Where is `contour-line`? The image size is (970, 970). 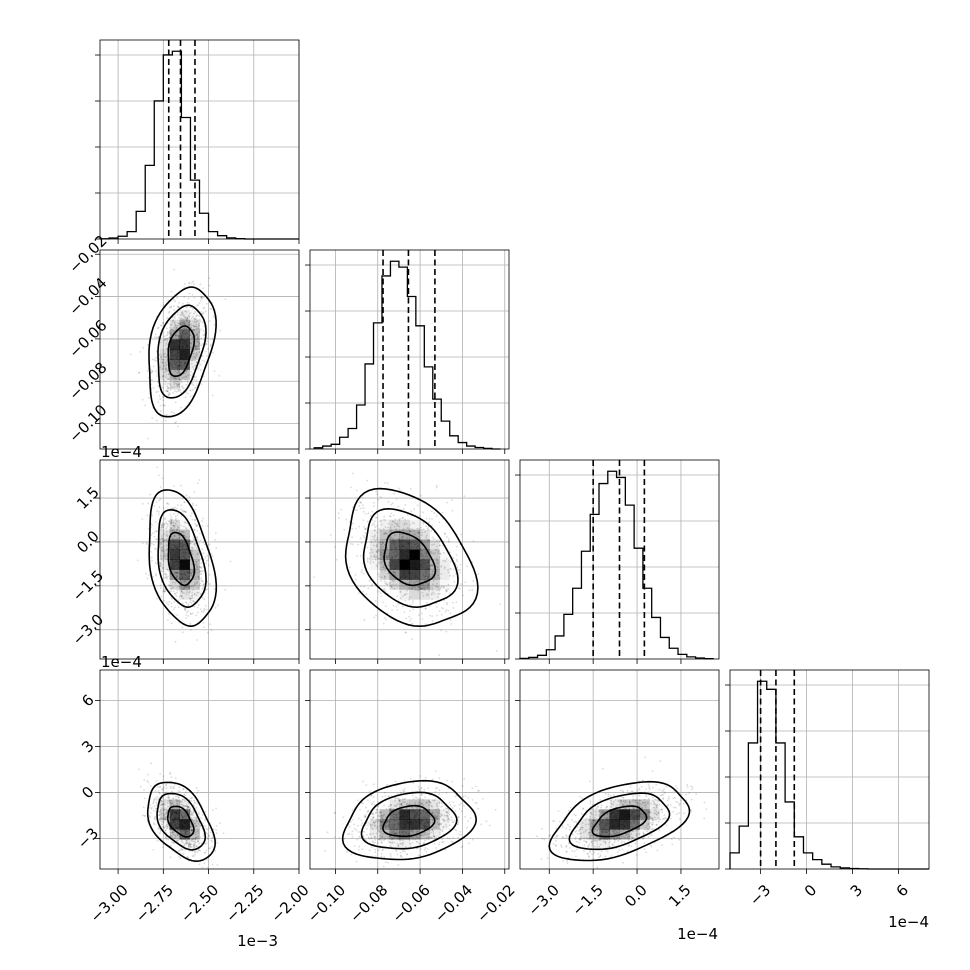
contour-line is located at coordinates (181, 822).